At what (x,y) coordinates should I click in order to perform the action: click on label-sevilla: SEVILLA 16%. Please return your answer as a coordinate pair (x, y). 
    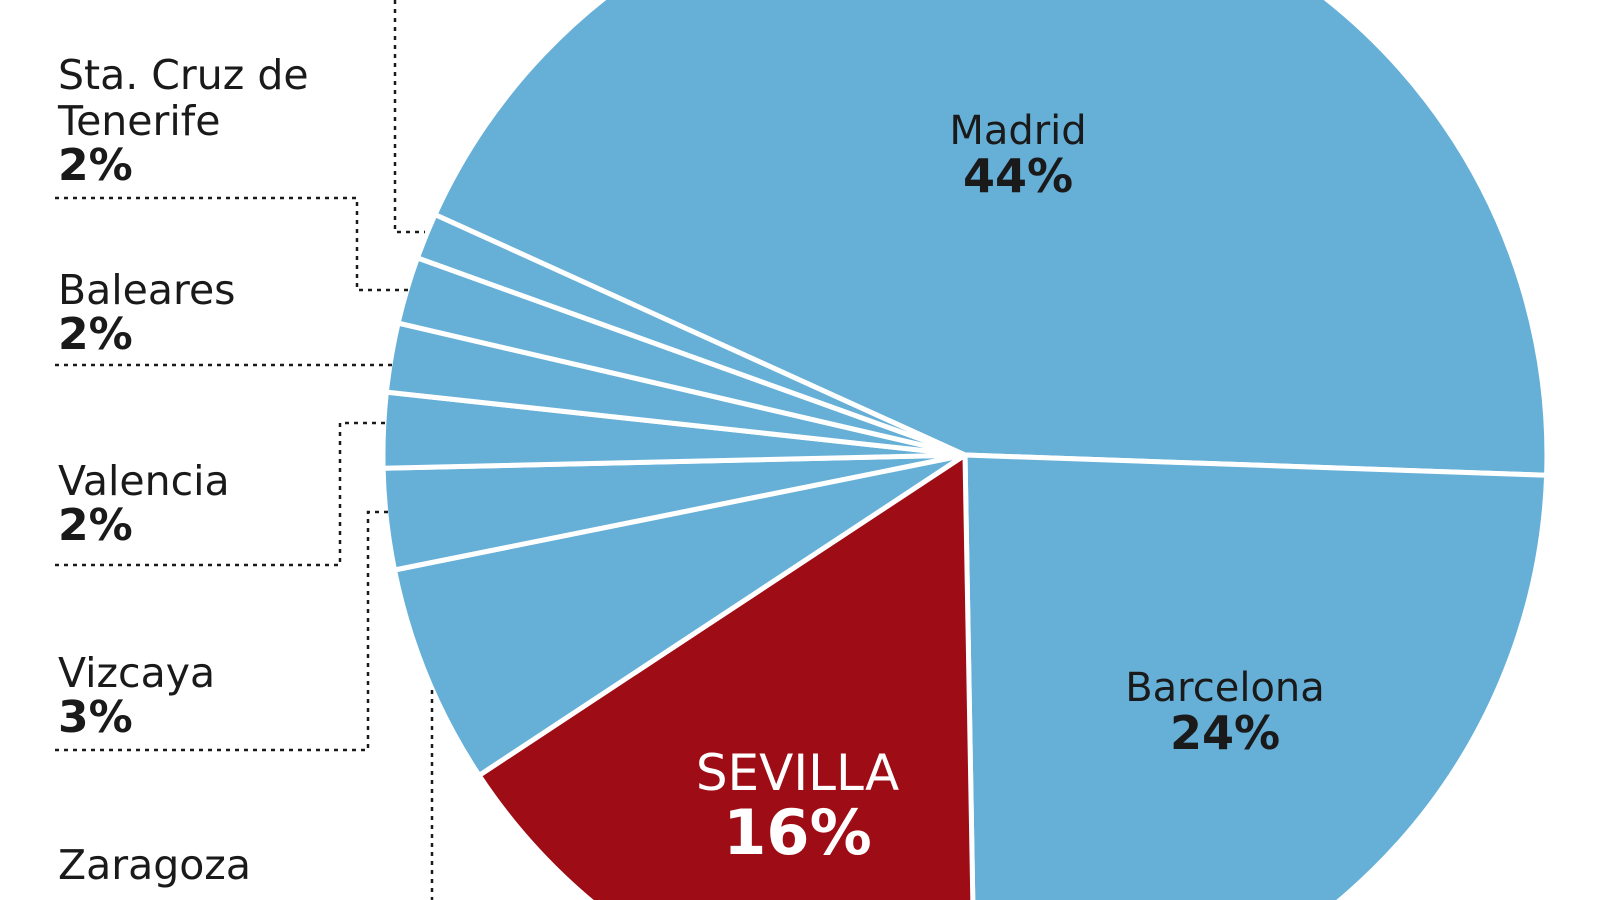
    Looking at the image, I should click on (797, 805).